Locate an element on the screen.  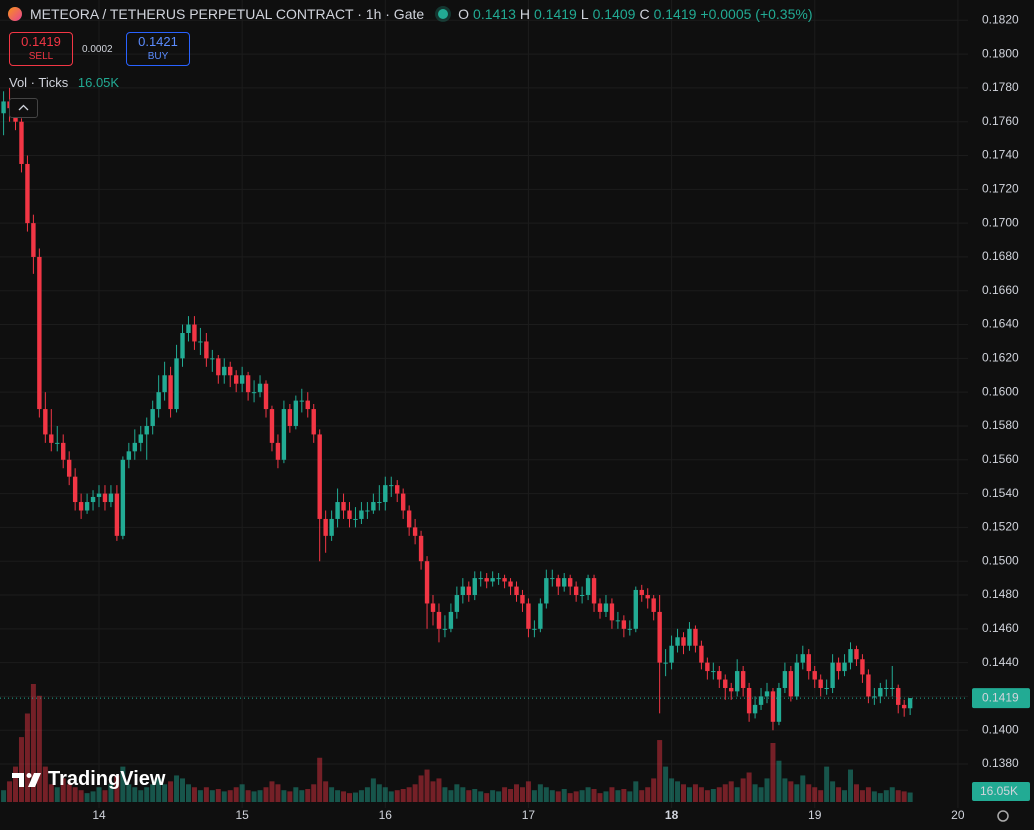
y-tick-label: 0.1400 is located at coordinates (1000, 729).